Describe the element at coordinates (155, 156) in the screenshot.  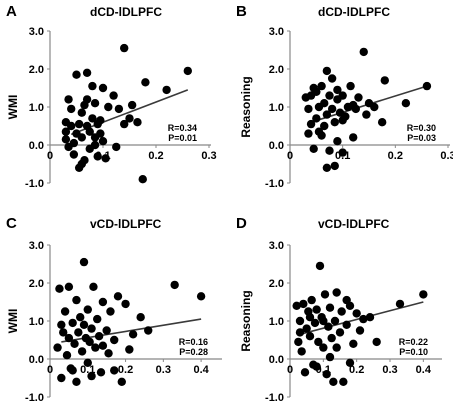
I see `x-tick-label: 0.2` at that location.